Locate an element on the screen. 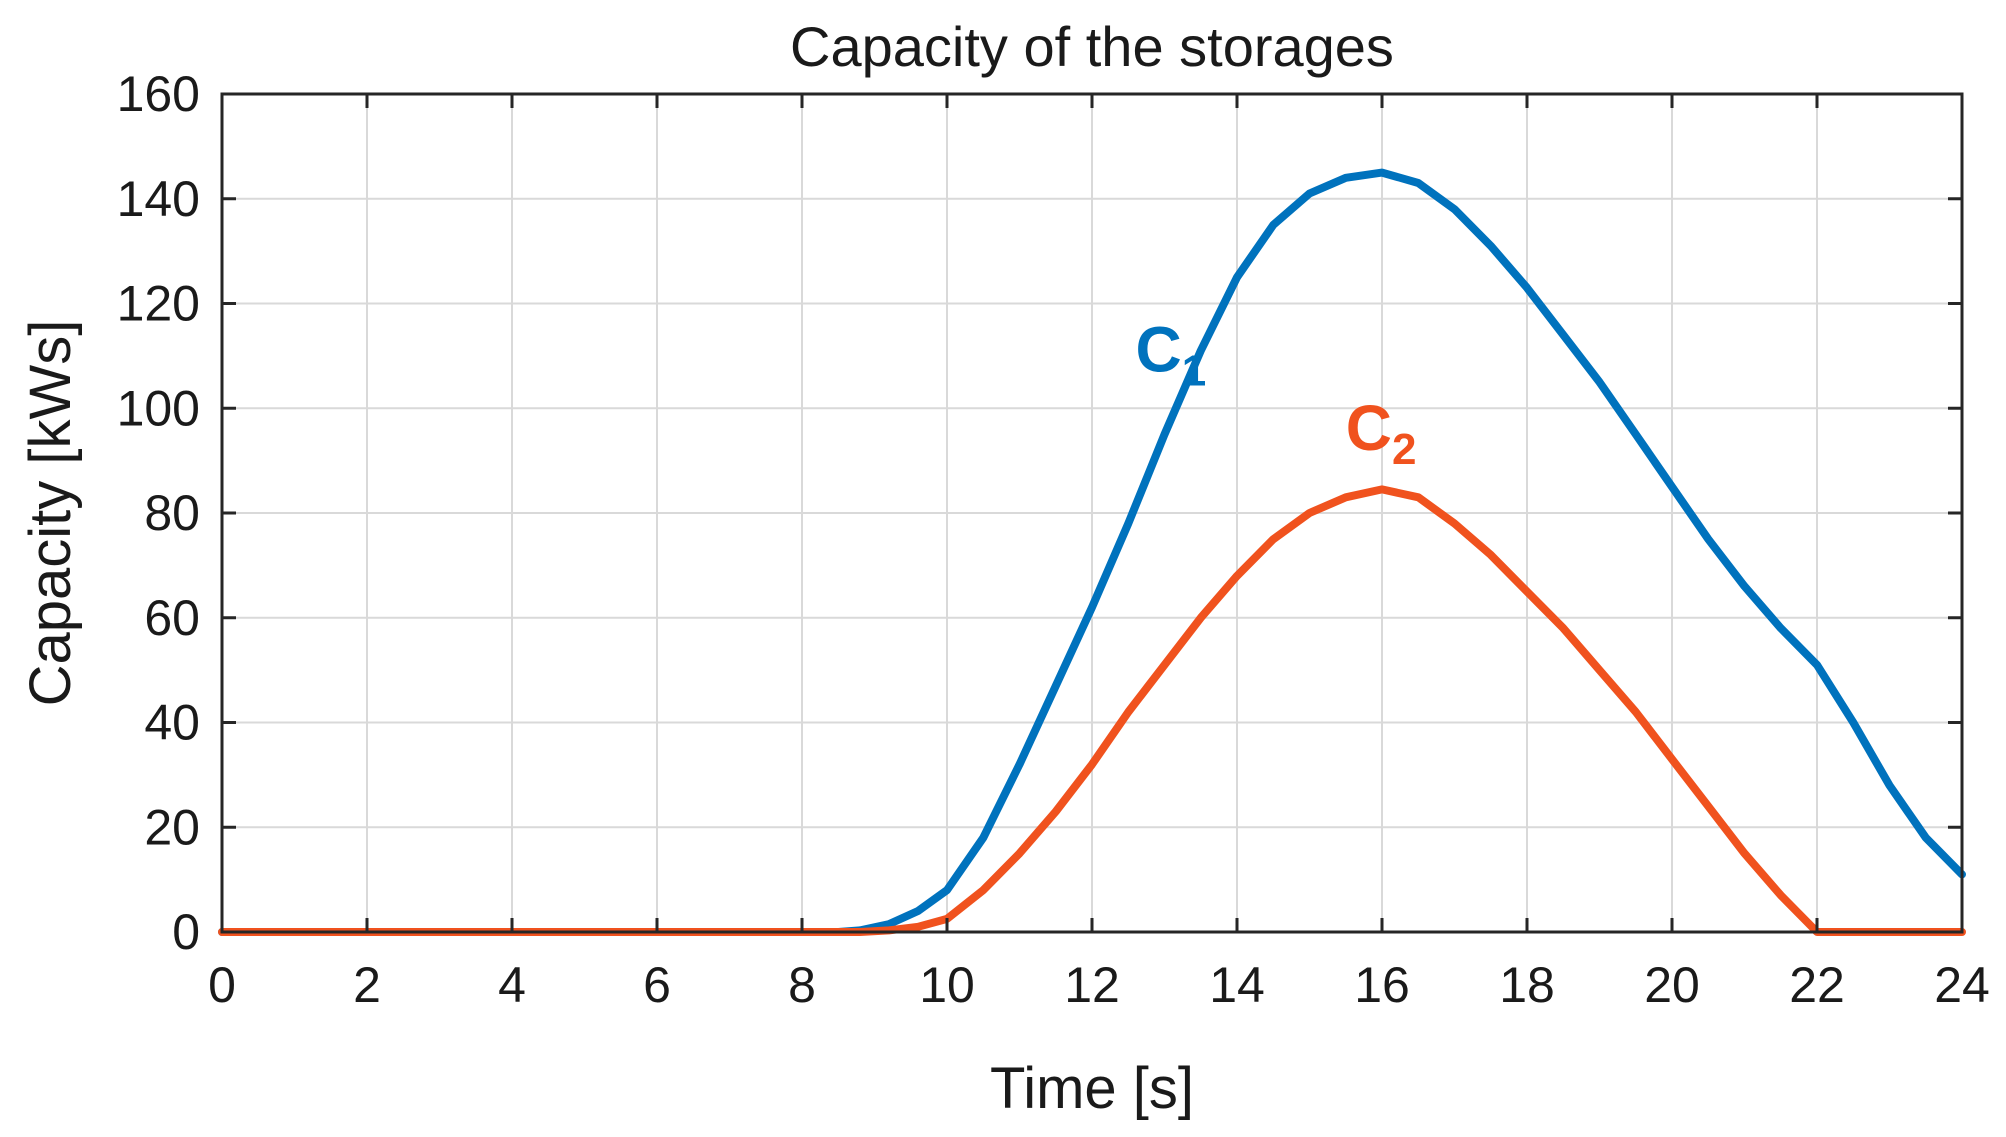 This screenshot has width=2006, height=1137. x-tick-label: 16 is located at coordinates (1382, 985).